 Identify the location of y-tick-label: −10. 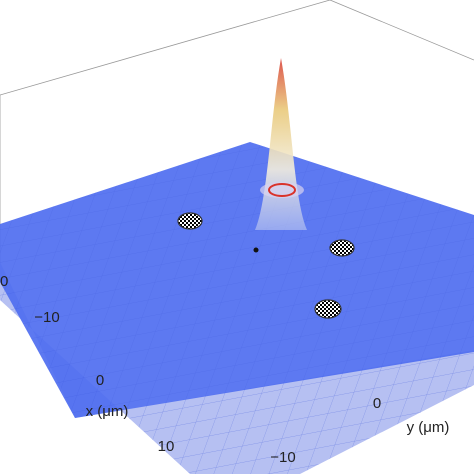
(282, 457).